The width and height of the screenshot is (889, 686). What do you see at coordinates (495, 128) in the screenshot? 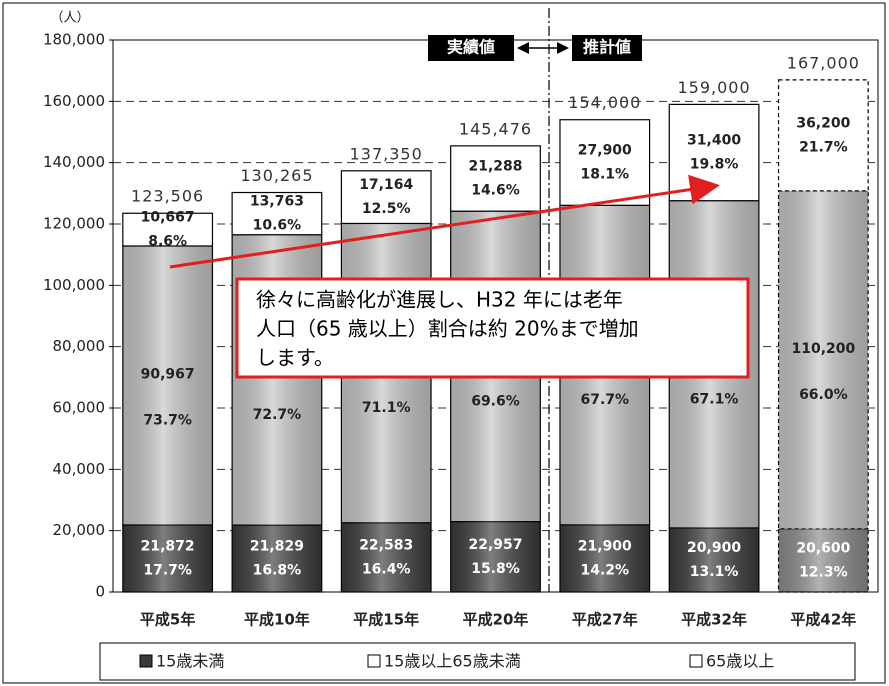
I see `total-label: 145,476` at bounding box center [495, 128].